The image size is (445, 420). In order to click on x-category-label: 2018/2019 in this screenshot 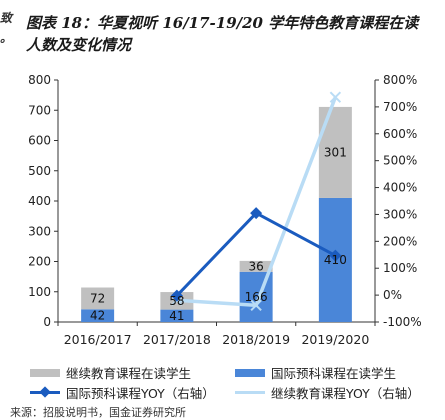, I will do `click(256, 339)`.